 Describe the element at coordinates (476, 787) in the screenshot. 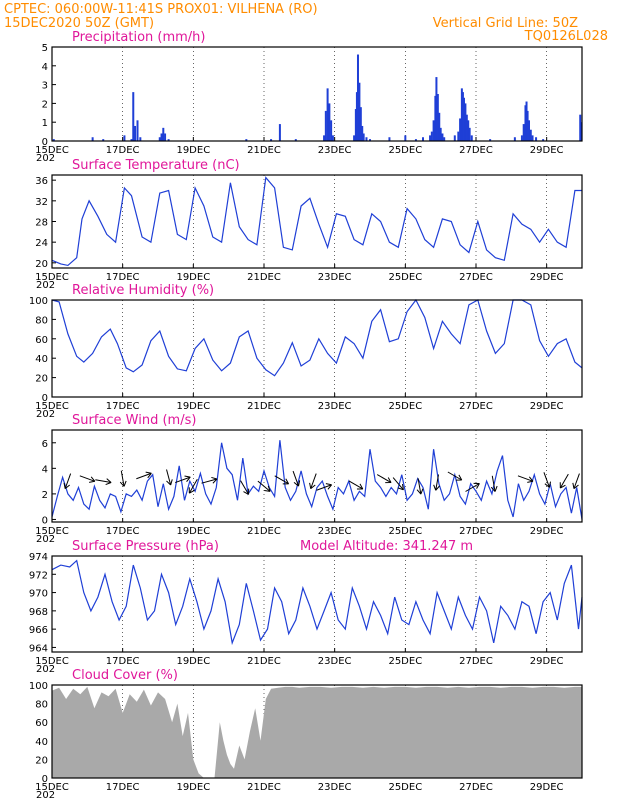

I see `cloud-x-tick-label: 27DEC` at that location.